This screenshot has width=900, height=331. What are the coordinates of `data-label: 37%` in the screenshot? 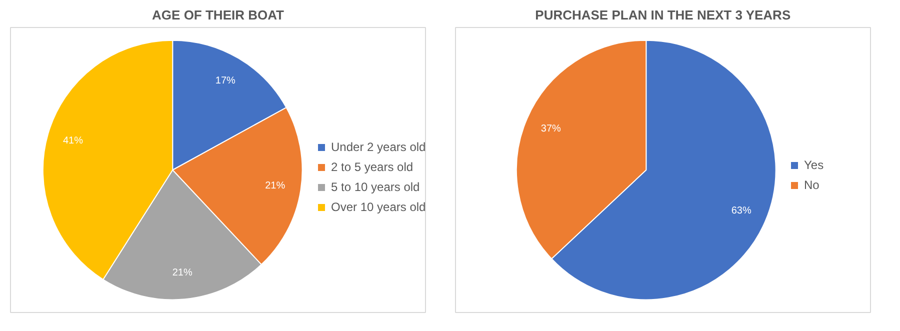 It's located at (551, 128).